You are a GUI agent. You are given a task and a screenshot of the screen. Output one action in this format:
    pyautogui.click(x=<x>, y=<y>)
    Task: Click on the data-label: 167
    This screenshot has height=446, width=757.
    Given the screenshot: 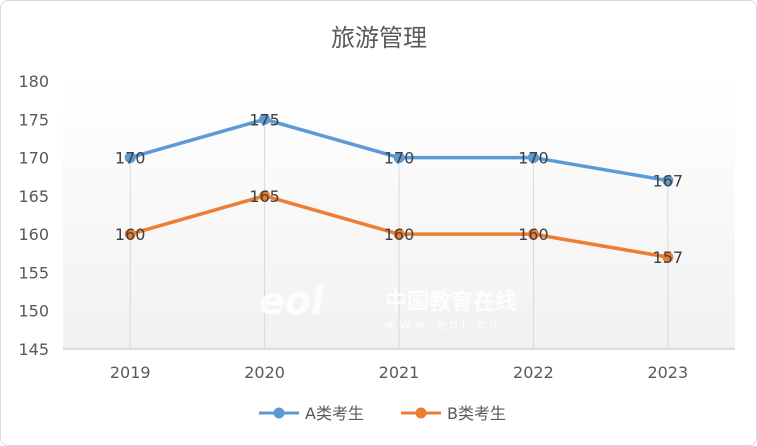 What is the action you would take?
    pyautogui.click(x=668, y=181)
    